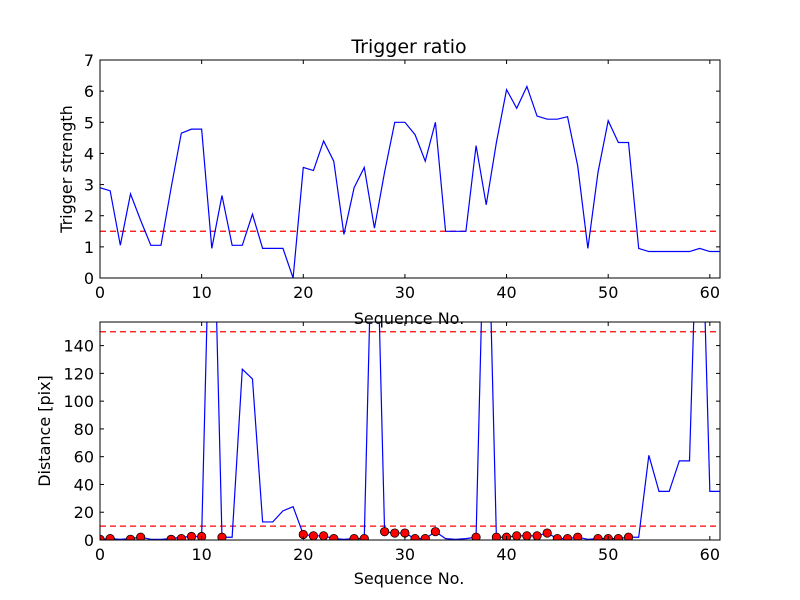 This screenshot has height=600, width=800. Describe the element at coordinates (78, 373) in the screenshot. I see `y-tick-label: 120` at that location.